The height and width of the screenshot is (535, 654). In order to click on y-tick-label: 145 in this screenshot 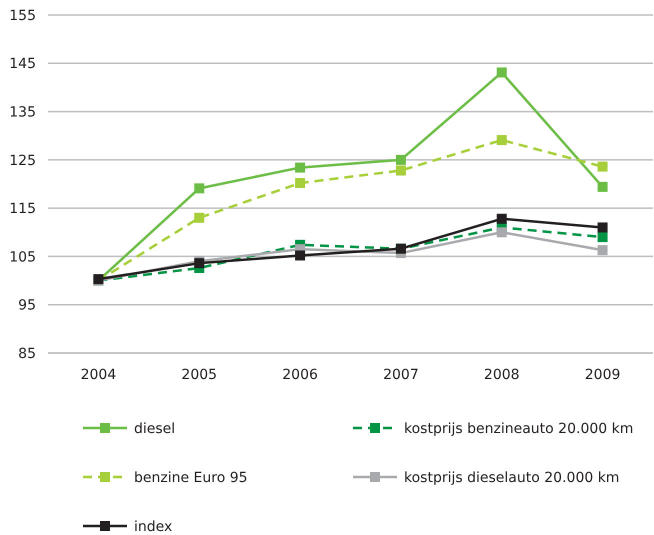, I will do `click(22, 64)`.